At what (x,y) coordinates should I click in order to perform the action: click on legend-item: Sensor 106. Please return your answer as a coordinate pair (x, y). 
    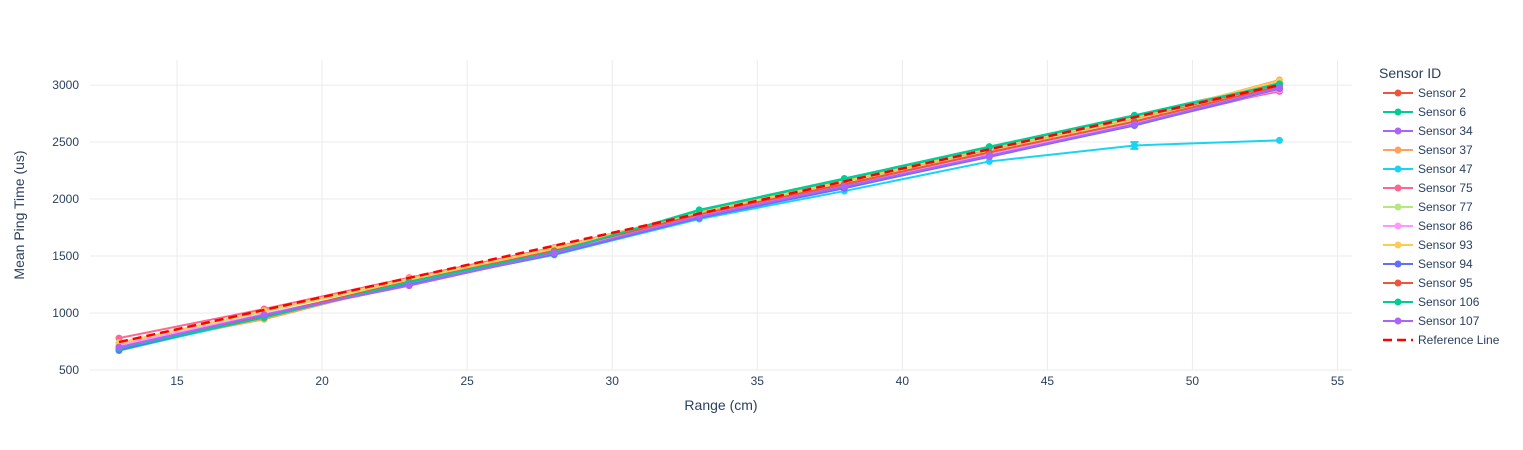
    Looking at the image, I should click on (1431, 302).